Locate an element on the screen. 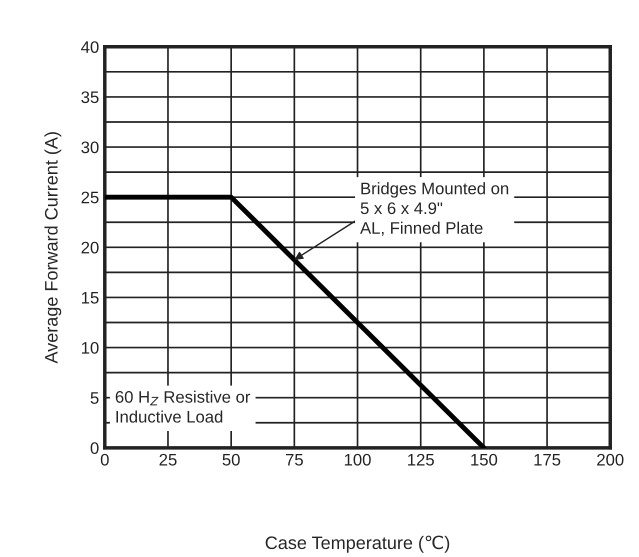 This screenshot has height=557, width=639. y-tick-label: 30 is located at coordinates (90, 147).